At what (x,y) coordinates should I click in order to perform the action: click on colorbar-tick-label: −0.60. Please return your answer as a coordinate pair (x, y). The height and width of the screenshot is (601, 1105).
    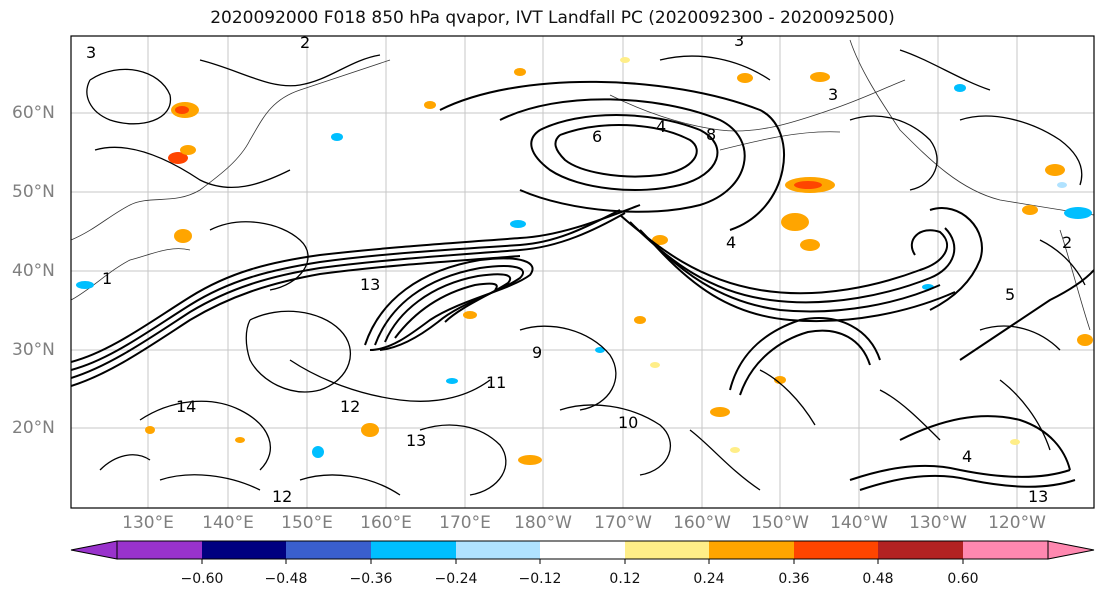
    Looking at the image, I should click on (202, 579).